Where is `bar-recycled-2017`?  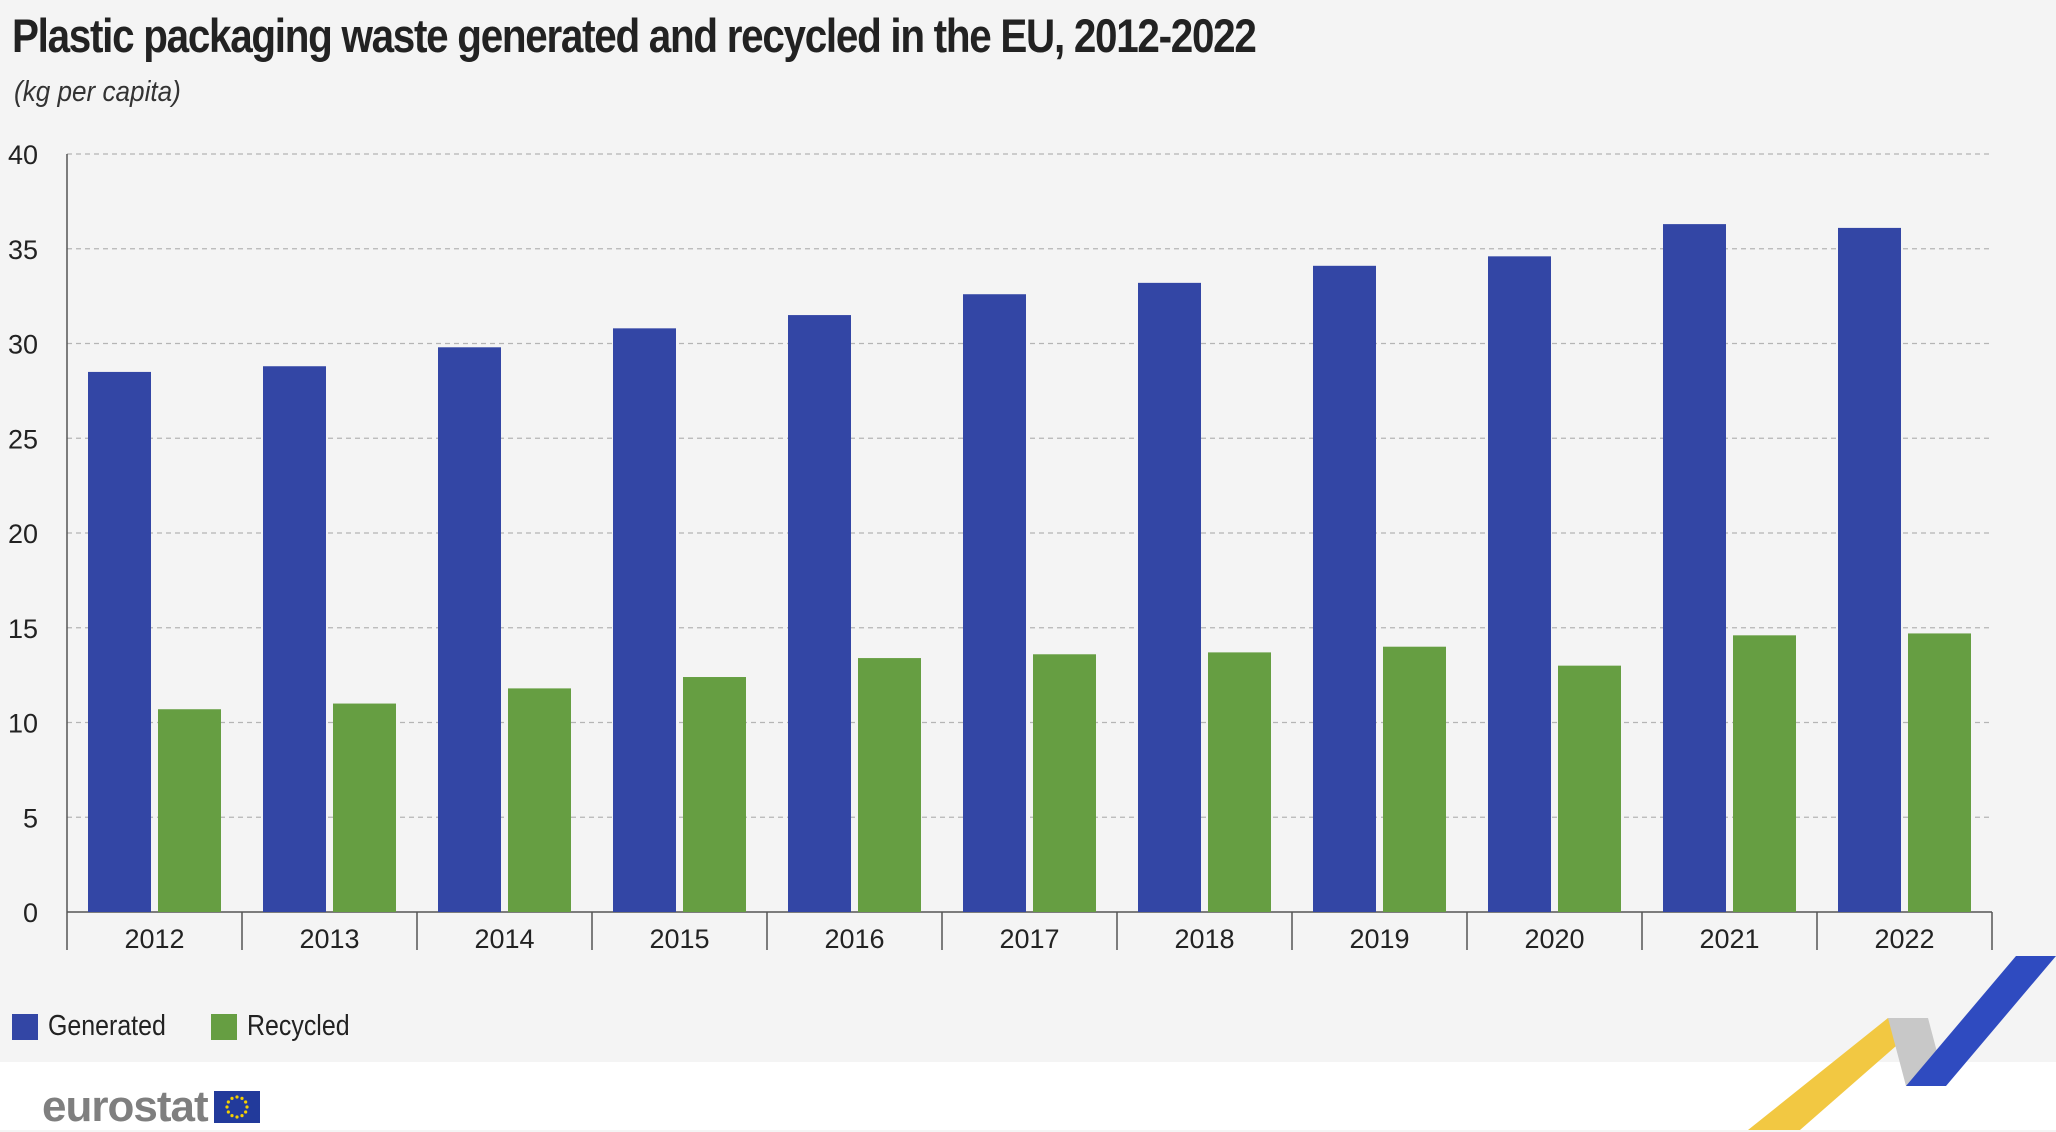
bar-recycled-2017 is located at coordinates (1064, 783).